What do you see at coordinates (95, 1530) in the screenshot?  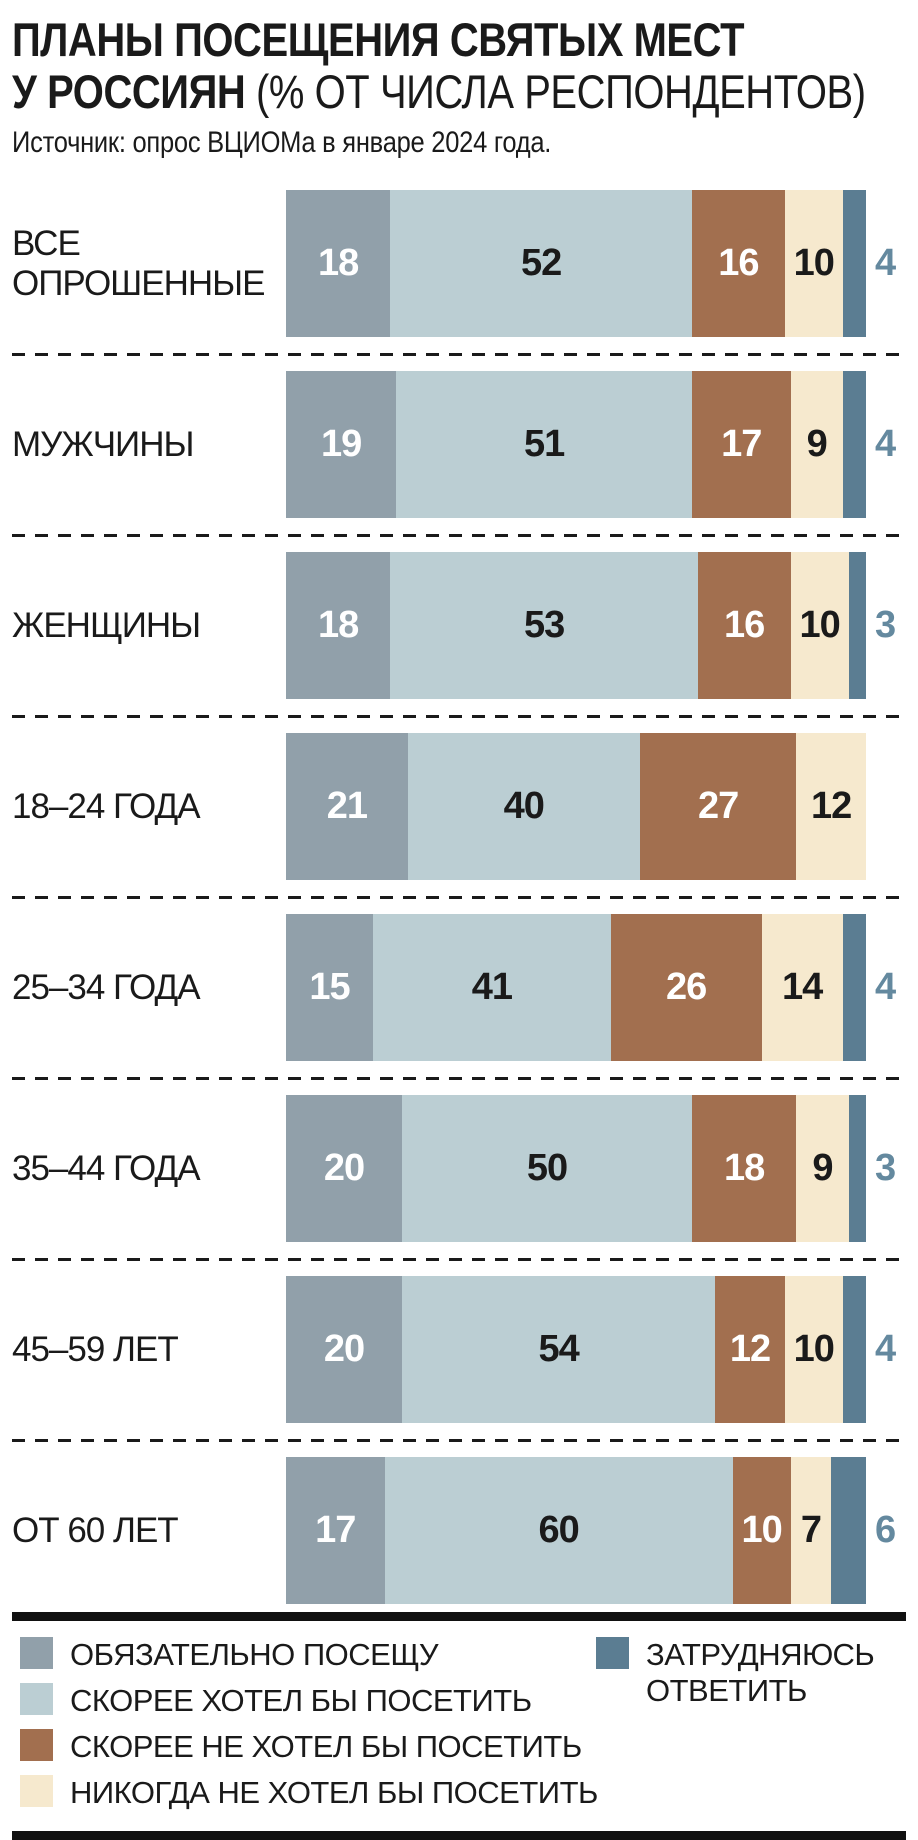 I see `row-label: ОТ 60 ЛЕТ` at bounding box center [95, 1530].